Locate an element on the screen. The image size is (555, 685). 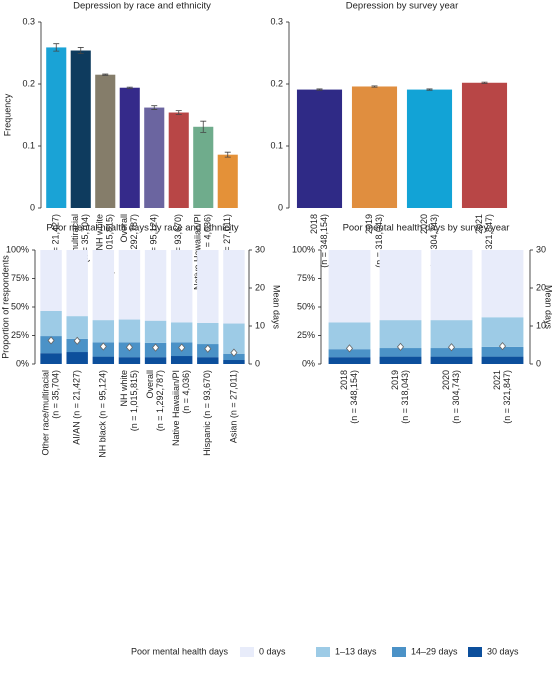
y2-tick-label: 30 is located at coordinates (541, 249).